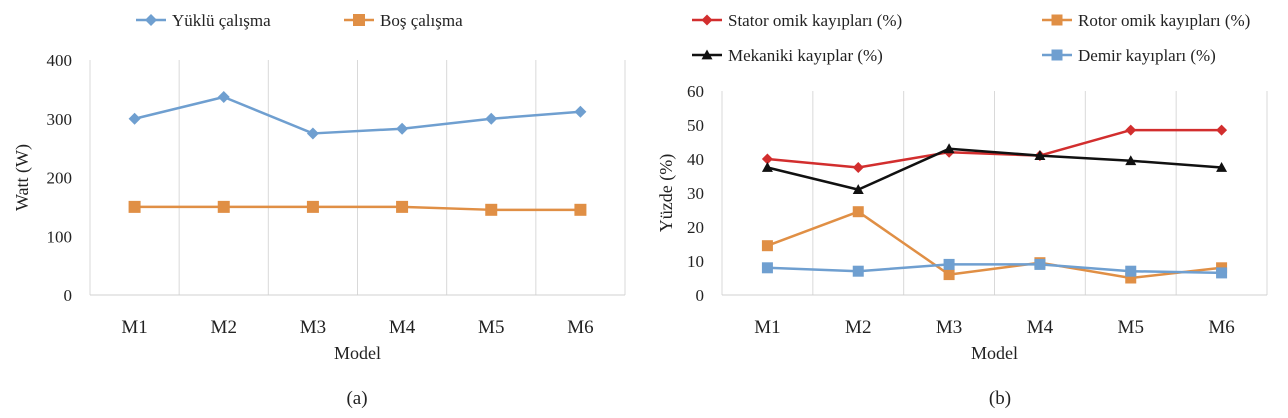 This screenshot has width=1288, height=418. Describe the element at coordinates (356, 398) in the screenshot. I see `chart-a-caption: (a)` at that location.